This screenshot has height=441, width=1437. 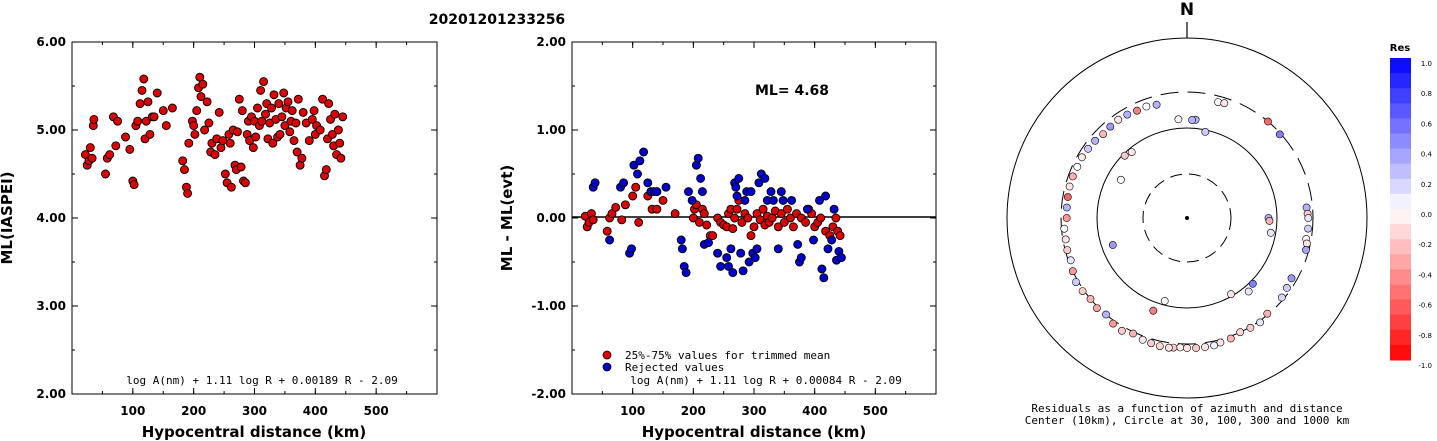 What do you see at coordinates (674, 367) in the screenshot?
I see `legend-rejected-label: Rejected values` at bounding box center [674, 367].